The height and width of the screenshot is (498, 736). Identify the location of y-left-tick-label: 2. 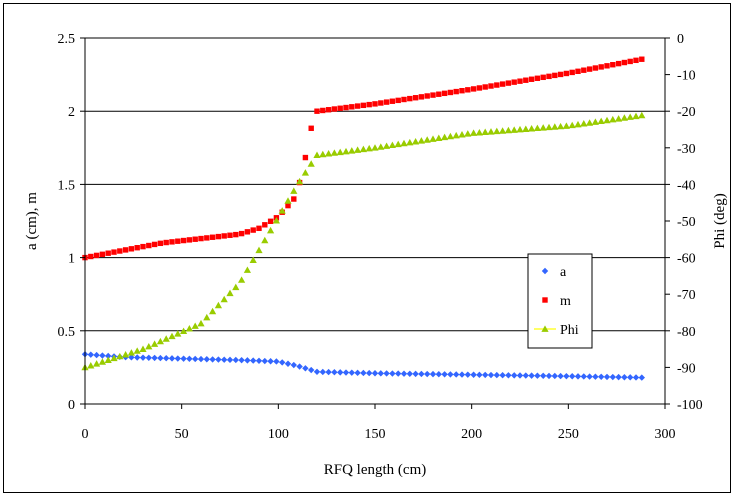
(71, 112).